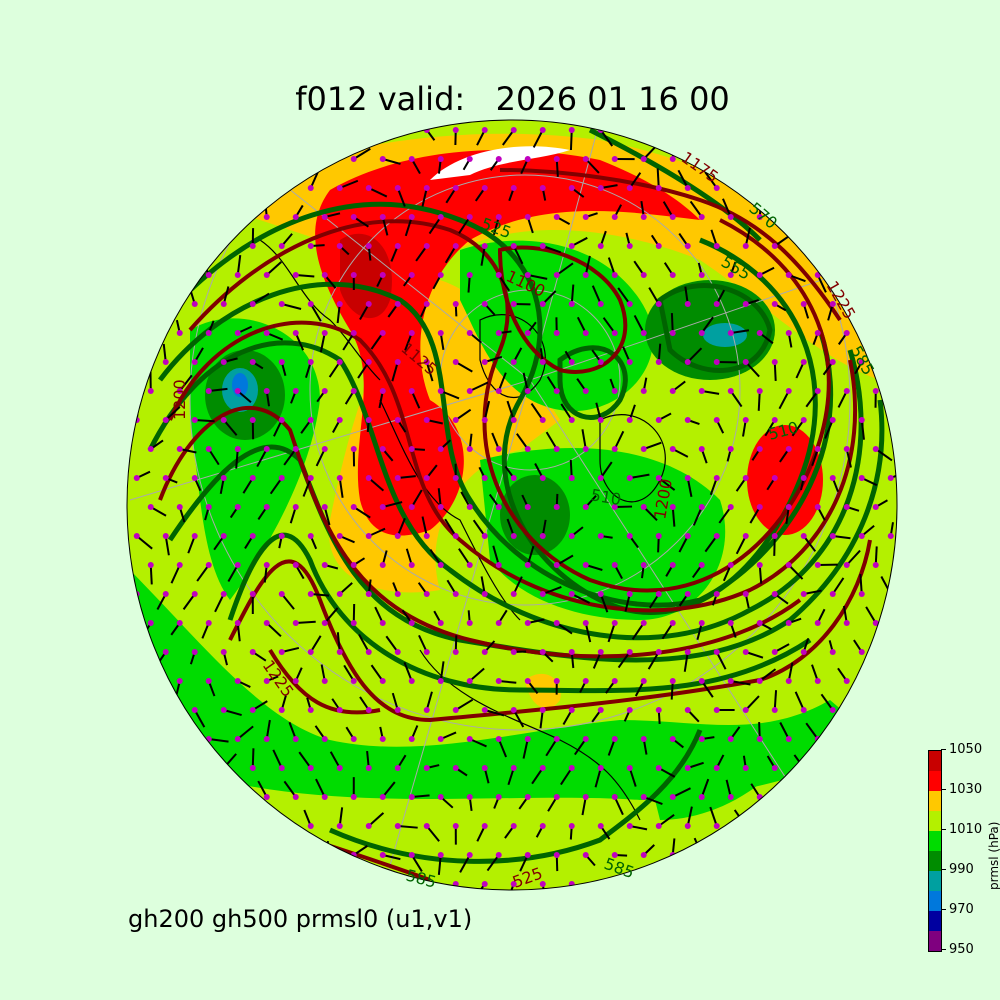 This screenshot has height=1000, width=1000. Describe the element at coordinates (935, 901) in the screenshot. I see `colorbar-segment` at that location.